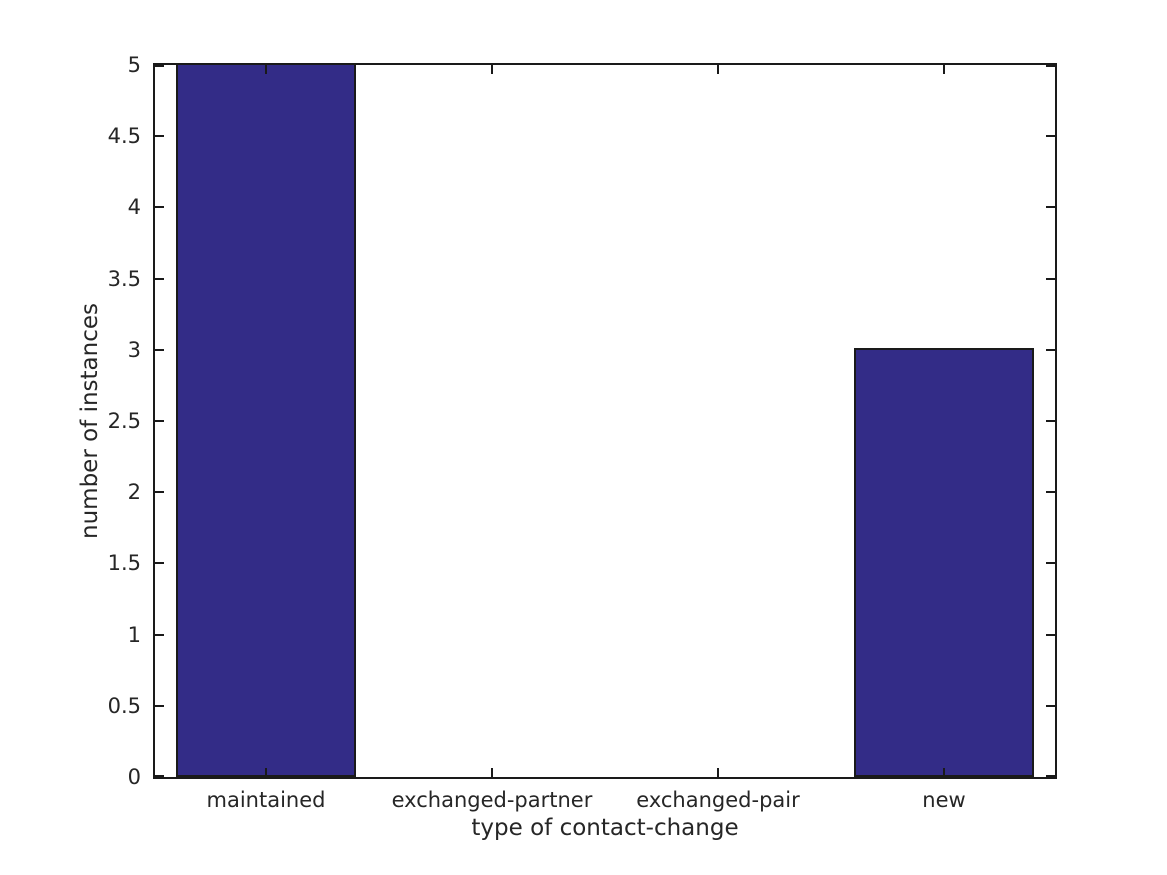 The image size is (1167, 875). What do you see at coordinates (492, 800) in the screenshot?
I see `x-tick-label-exchanged-partner: exchanged-partner` at bounding box center [492, 800].